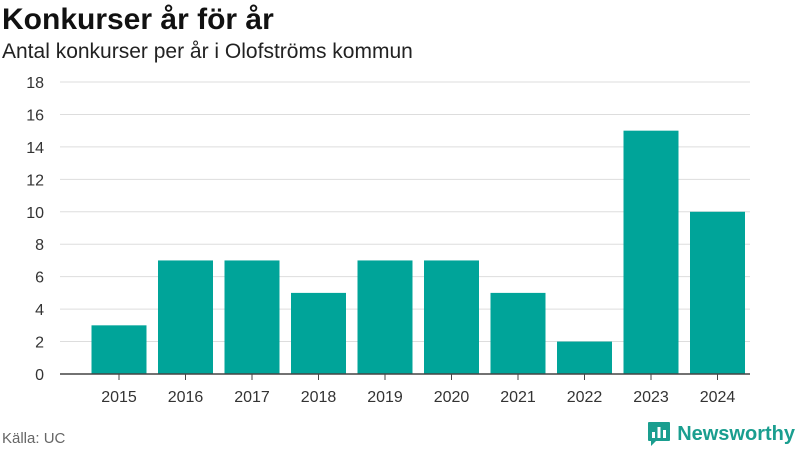 Image resolution: width=800 pixels, height=450 pixels. Describe the element at coordinates (39, 343) in the screenshot. I see `y-tick-label: 2` at that location.